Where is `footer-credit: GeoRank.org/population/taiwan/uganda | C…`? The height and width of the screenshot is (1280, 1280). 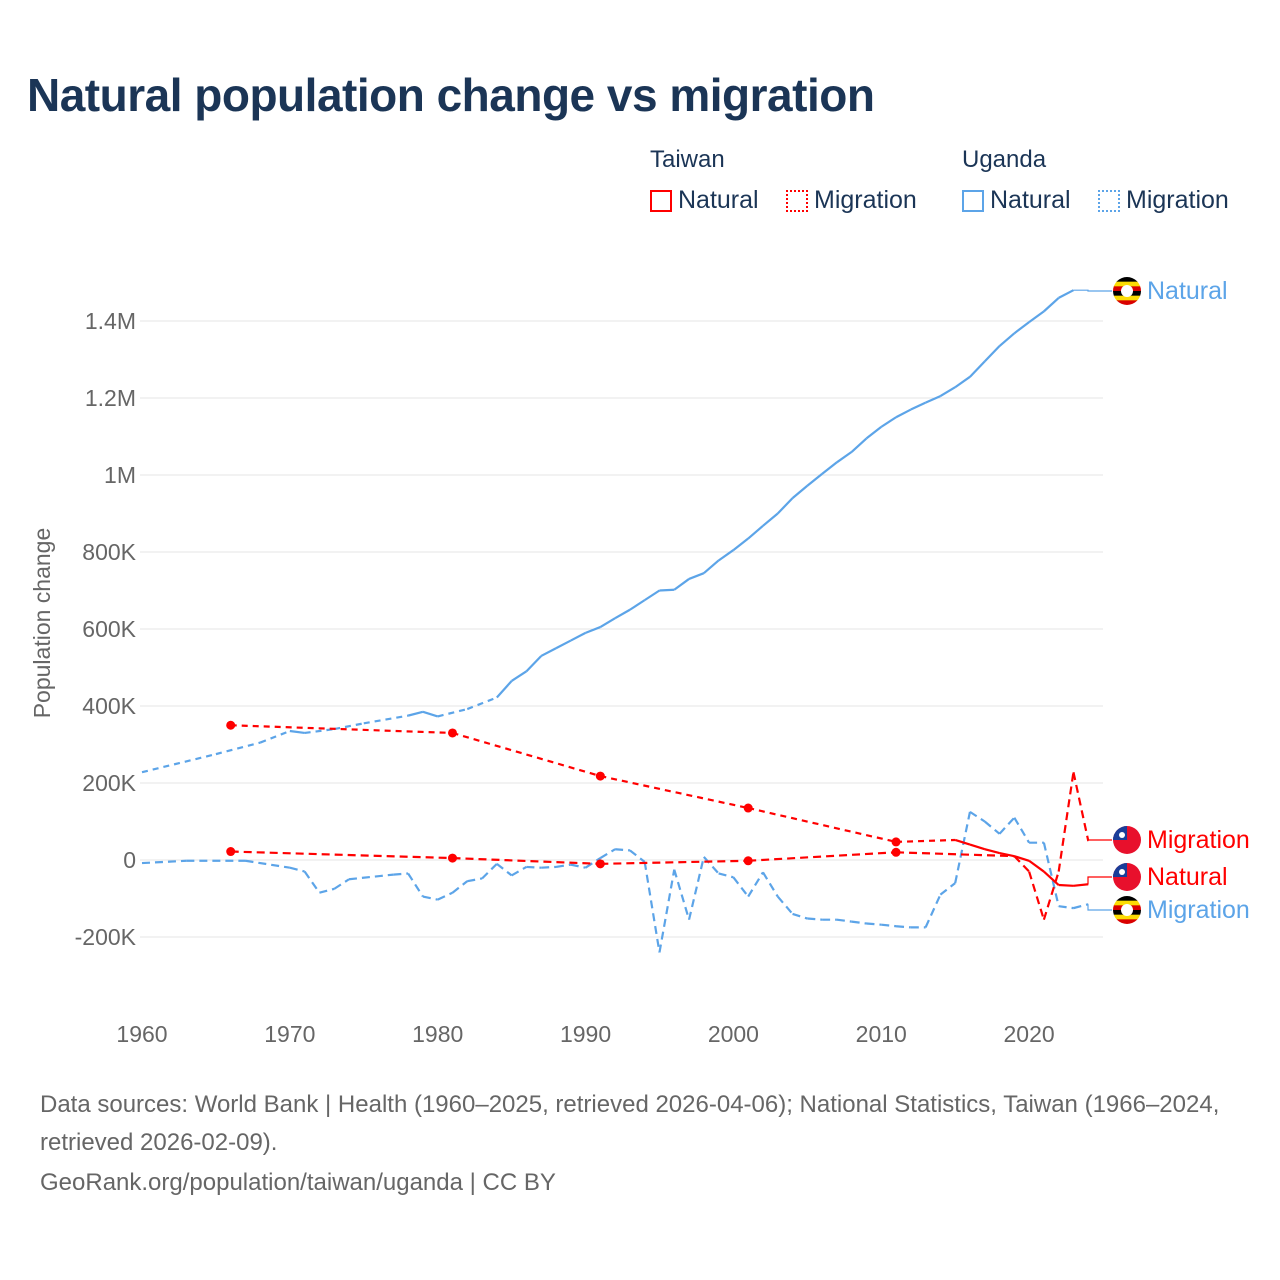 footer-credit: GeoRank.org/population/taiwan/uganda | C… is located at coordinates (298, 1182).